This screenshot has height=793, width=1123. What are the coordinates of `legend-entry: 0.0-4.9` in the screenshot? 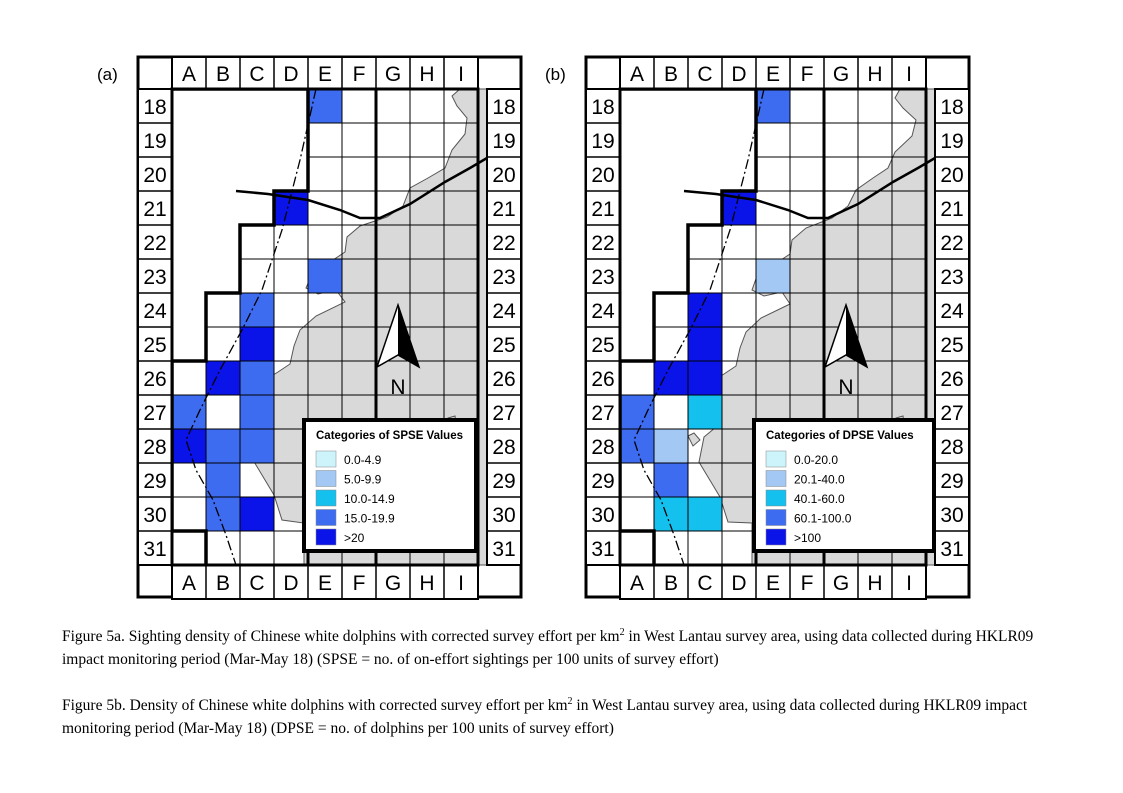 It's located at (363, 460).